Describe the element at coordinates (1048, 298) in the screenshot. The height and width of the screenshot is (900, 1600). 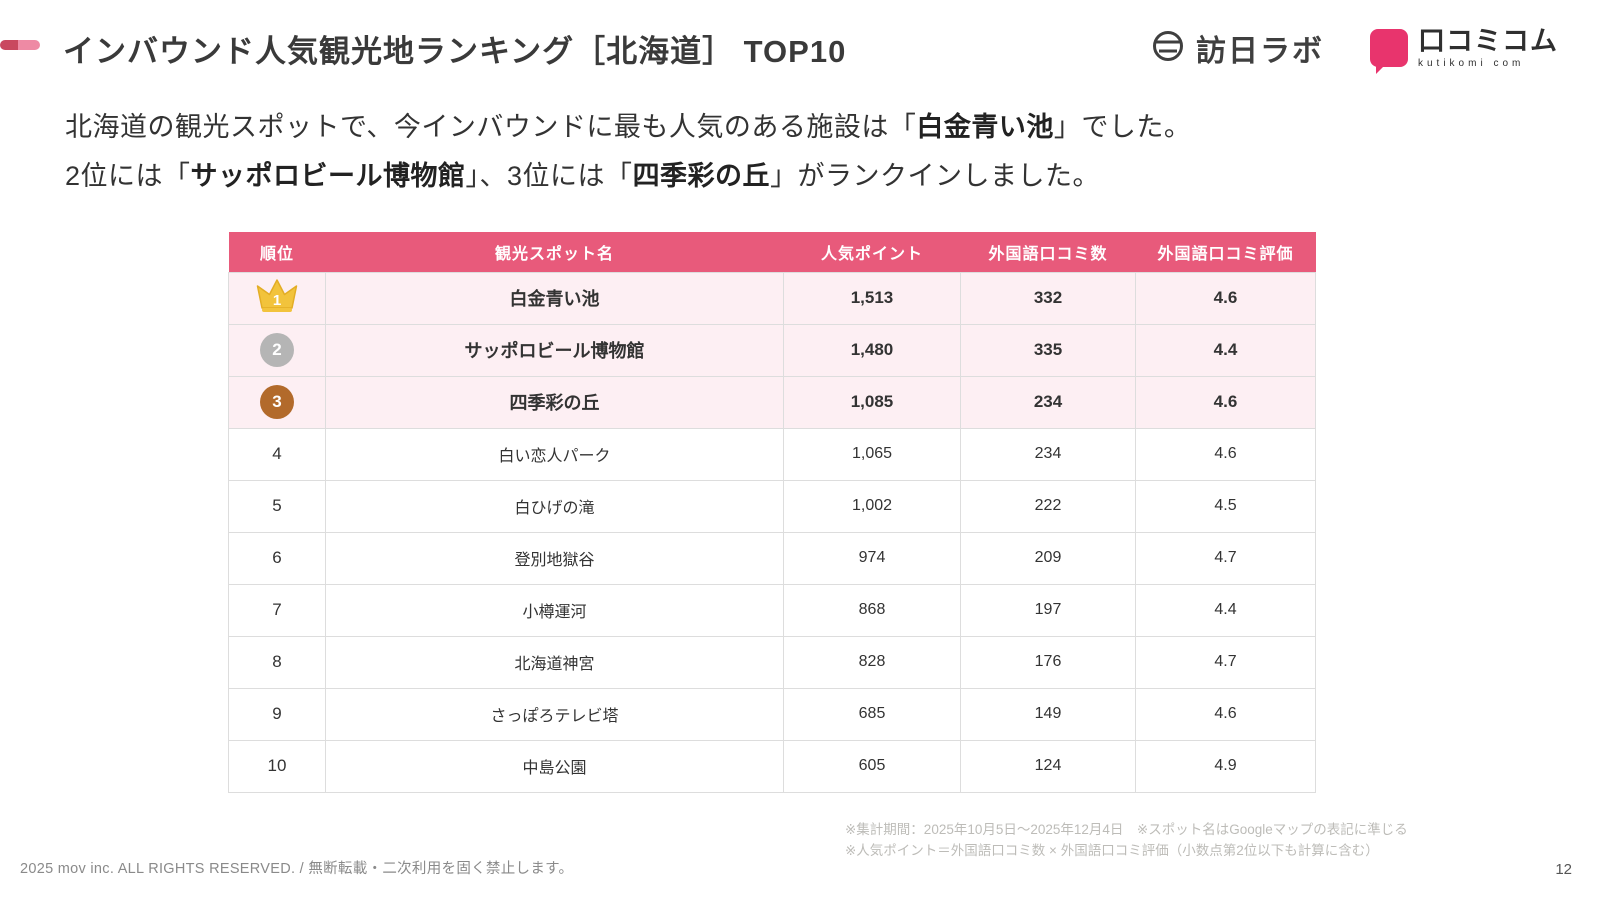
I see `review-count-cell: 332` at that location.